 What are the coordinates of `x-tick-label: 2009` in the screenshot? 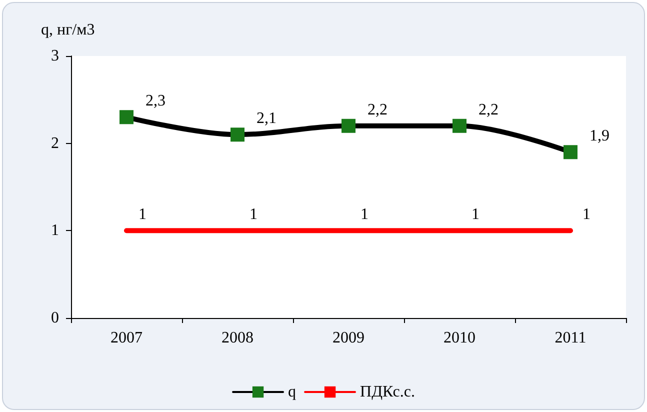 It's located at (348, 338).